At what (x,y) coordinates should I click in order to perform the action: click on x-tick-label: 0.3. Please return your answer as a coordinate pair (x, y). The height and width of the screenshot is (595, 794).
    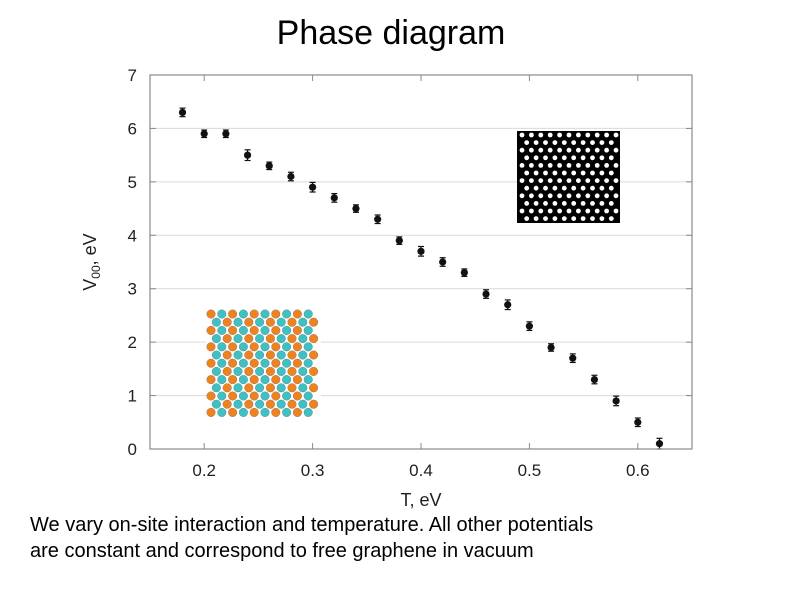
    Looking at the image, I should click on (313, 470).